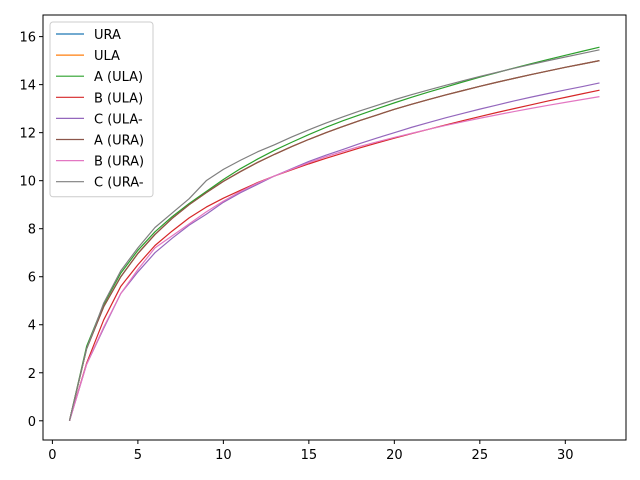 The height and width of the screenshot is (480, 640). I want to click on y-tick-label: 8, so click(32, 230).